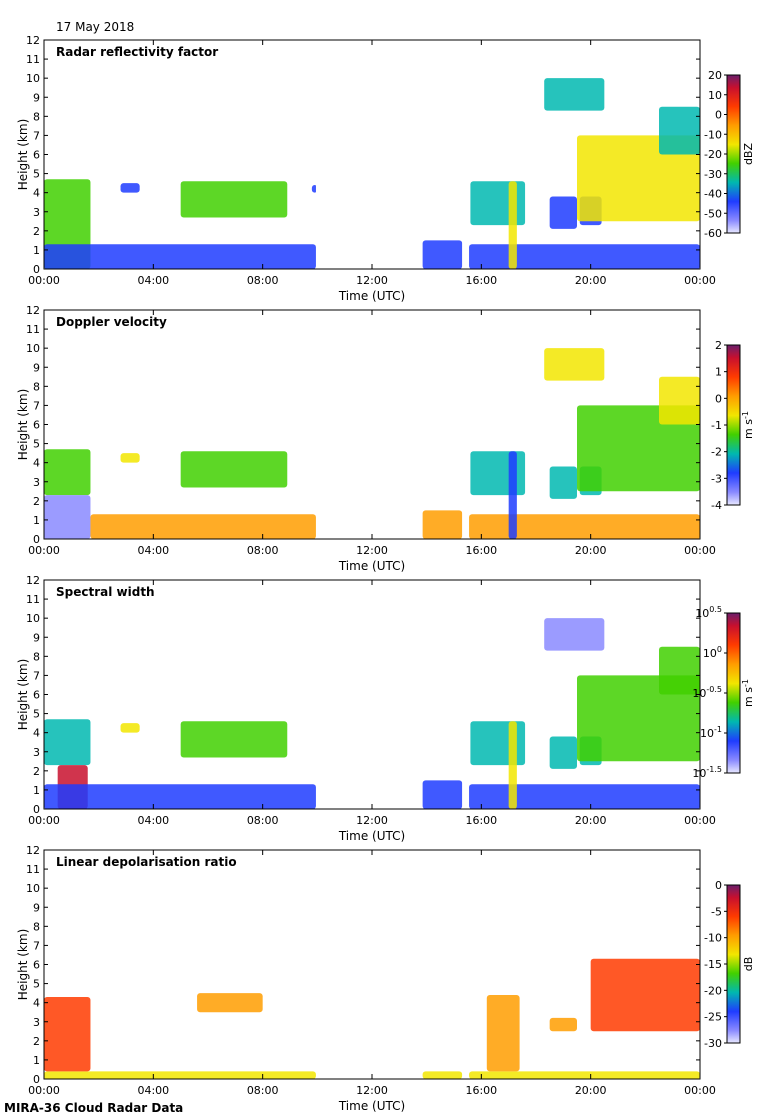 The height and width of the screenshot is (1120, 780). What do you see at coordinates (718, 885) in the screenshot?
I see `colorbar-tick-label: 0` at bounding box center [718, 885].